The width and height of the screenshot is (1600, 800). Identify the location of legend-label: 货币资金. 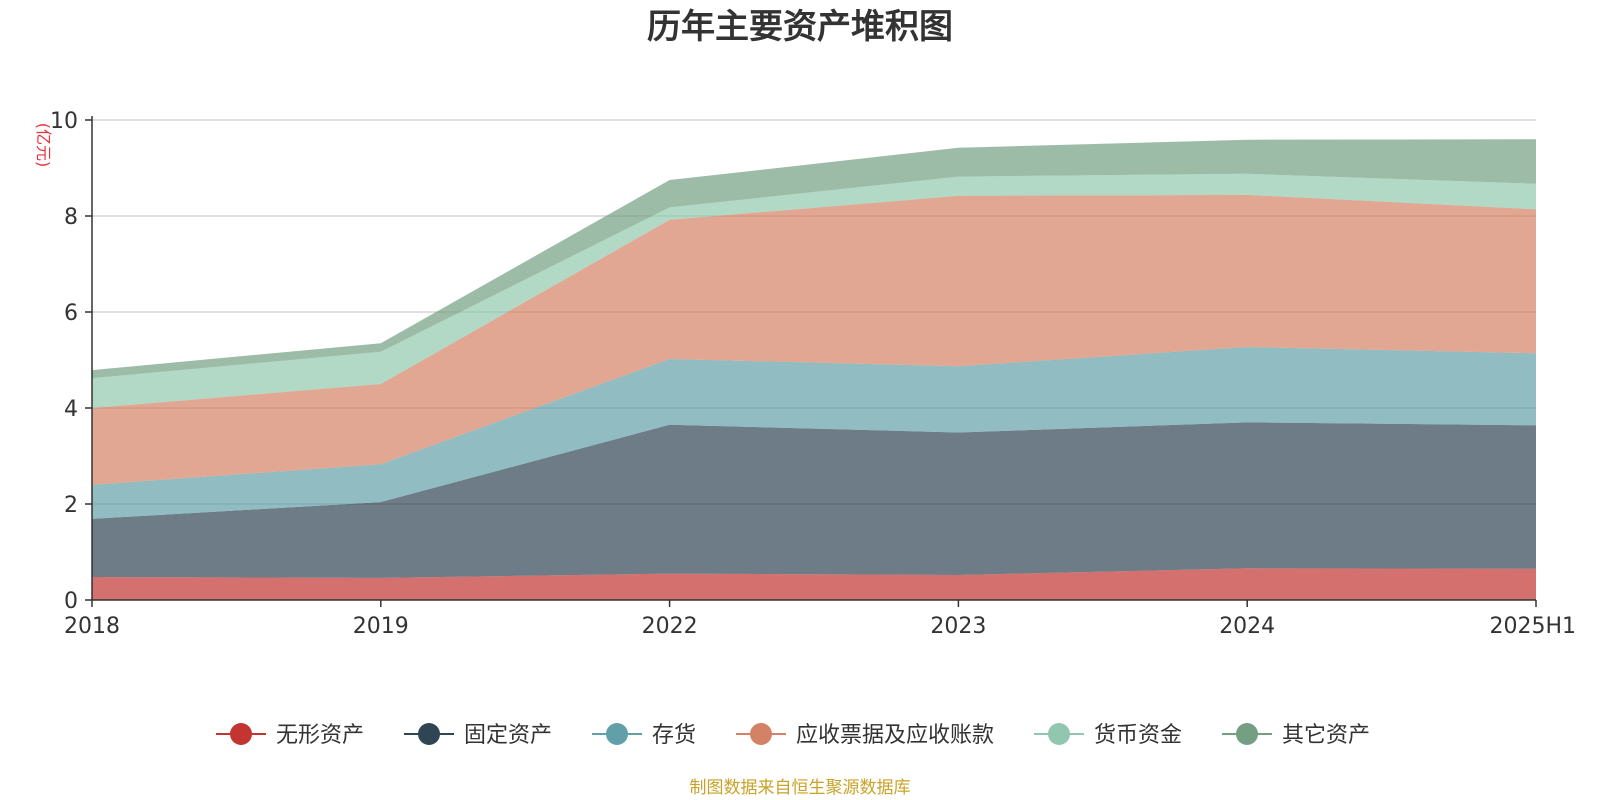
(1138, 735).